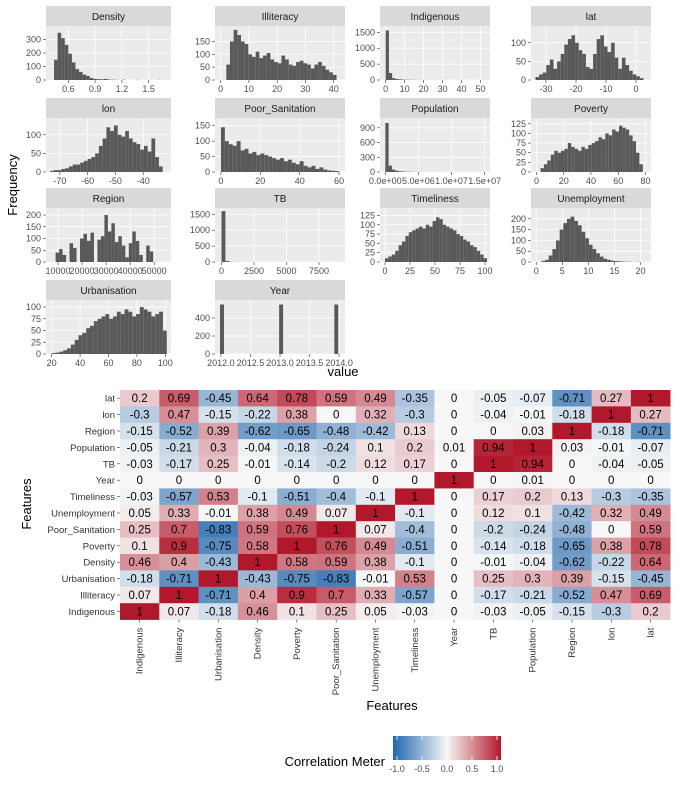 The image size is (688, 809). I want to click on heatmap-cell-label: -0.83, so click(336, 580).